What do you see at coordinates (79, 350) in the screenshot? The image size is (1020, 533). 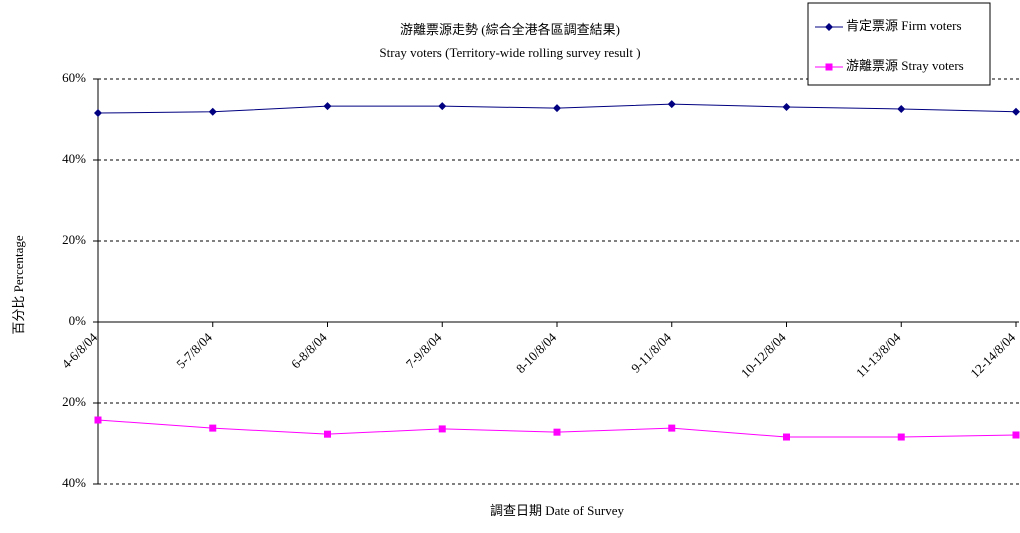 I see `x-tick-label: 4-6/8/04` at bounding box center [79, 350].